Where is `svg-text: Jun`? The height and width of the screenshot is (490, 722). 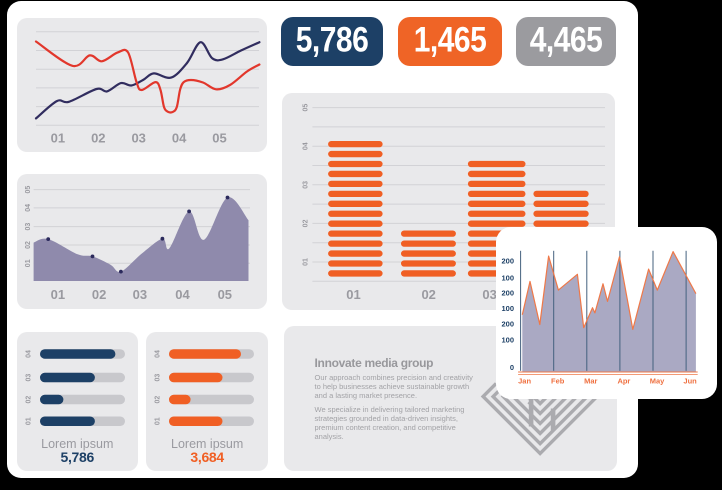 svg-text: Jun is located at coordinates (690, 381).